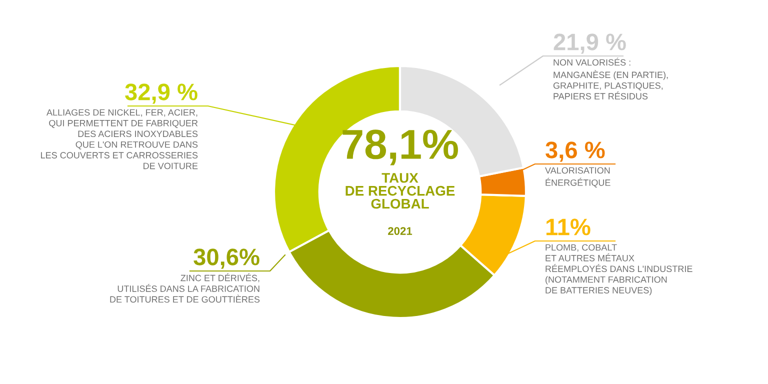 The width and height of the screenshot is (768, 384). What do you see at coordinates (619, 270) in the screenshot?
I see `slice-label: PLOMB, COBALT ET AUTRES MÉTAUX RÉEMPLOYÉS DANS L'INDUSTRIE (NOTAMMENT FABRICATION DE BATTERIES NEUVES)` at bounding box center [619, 270].